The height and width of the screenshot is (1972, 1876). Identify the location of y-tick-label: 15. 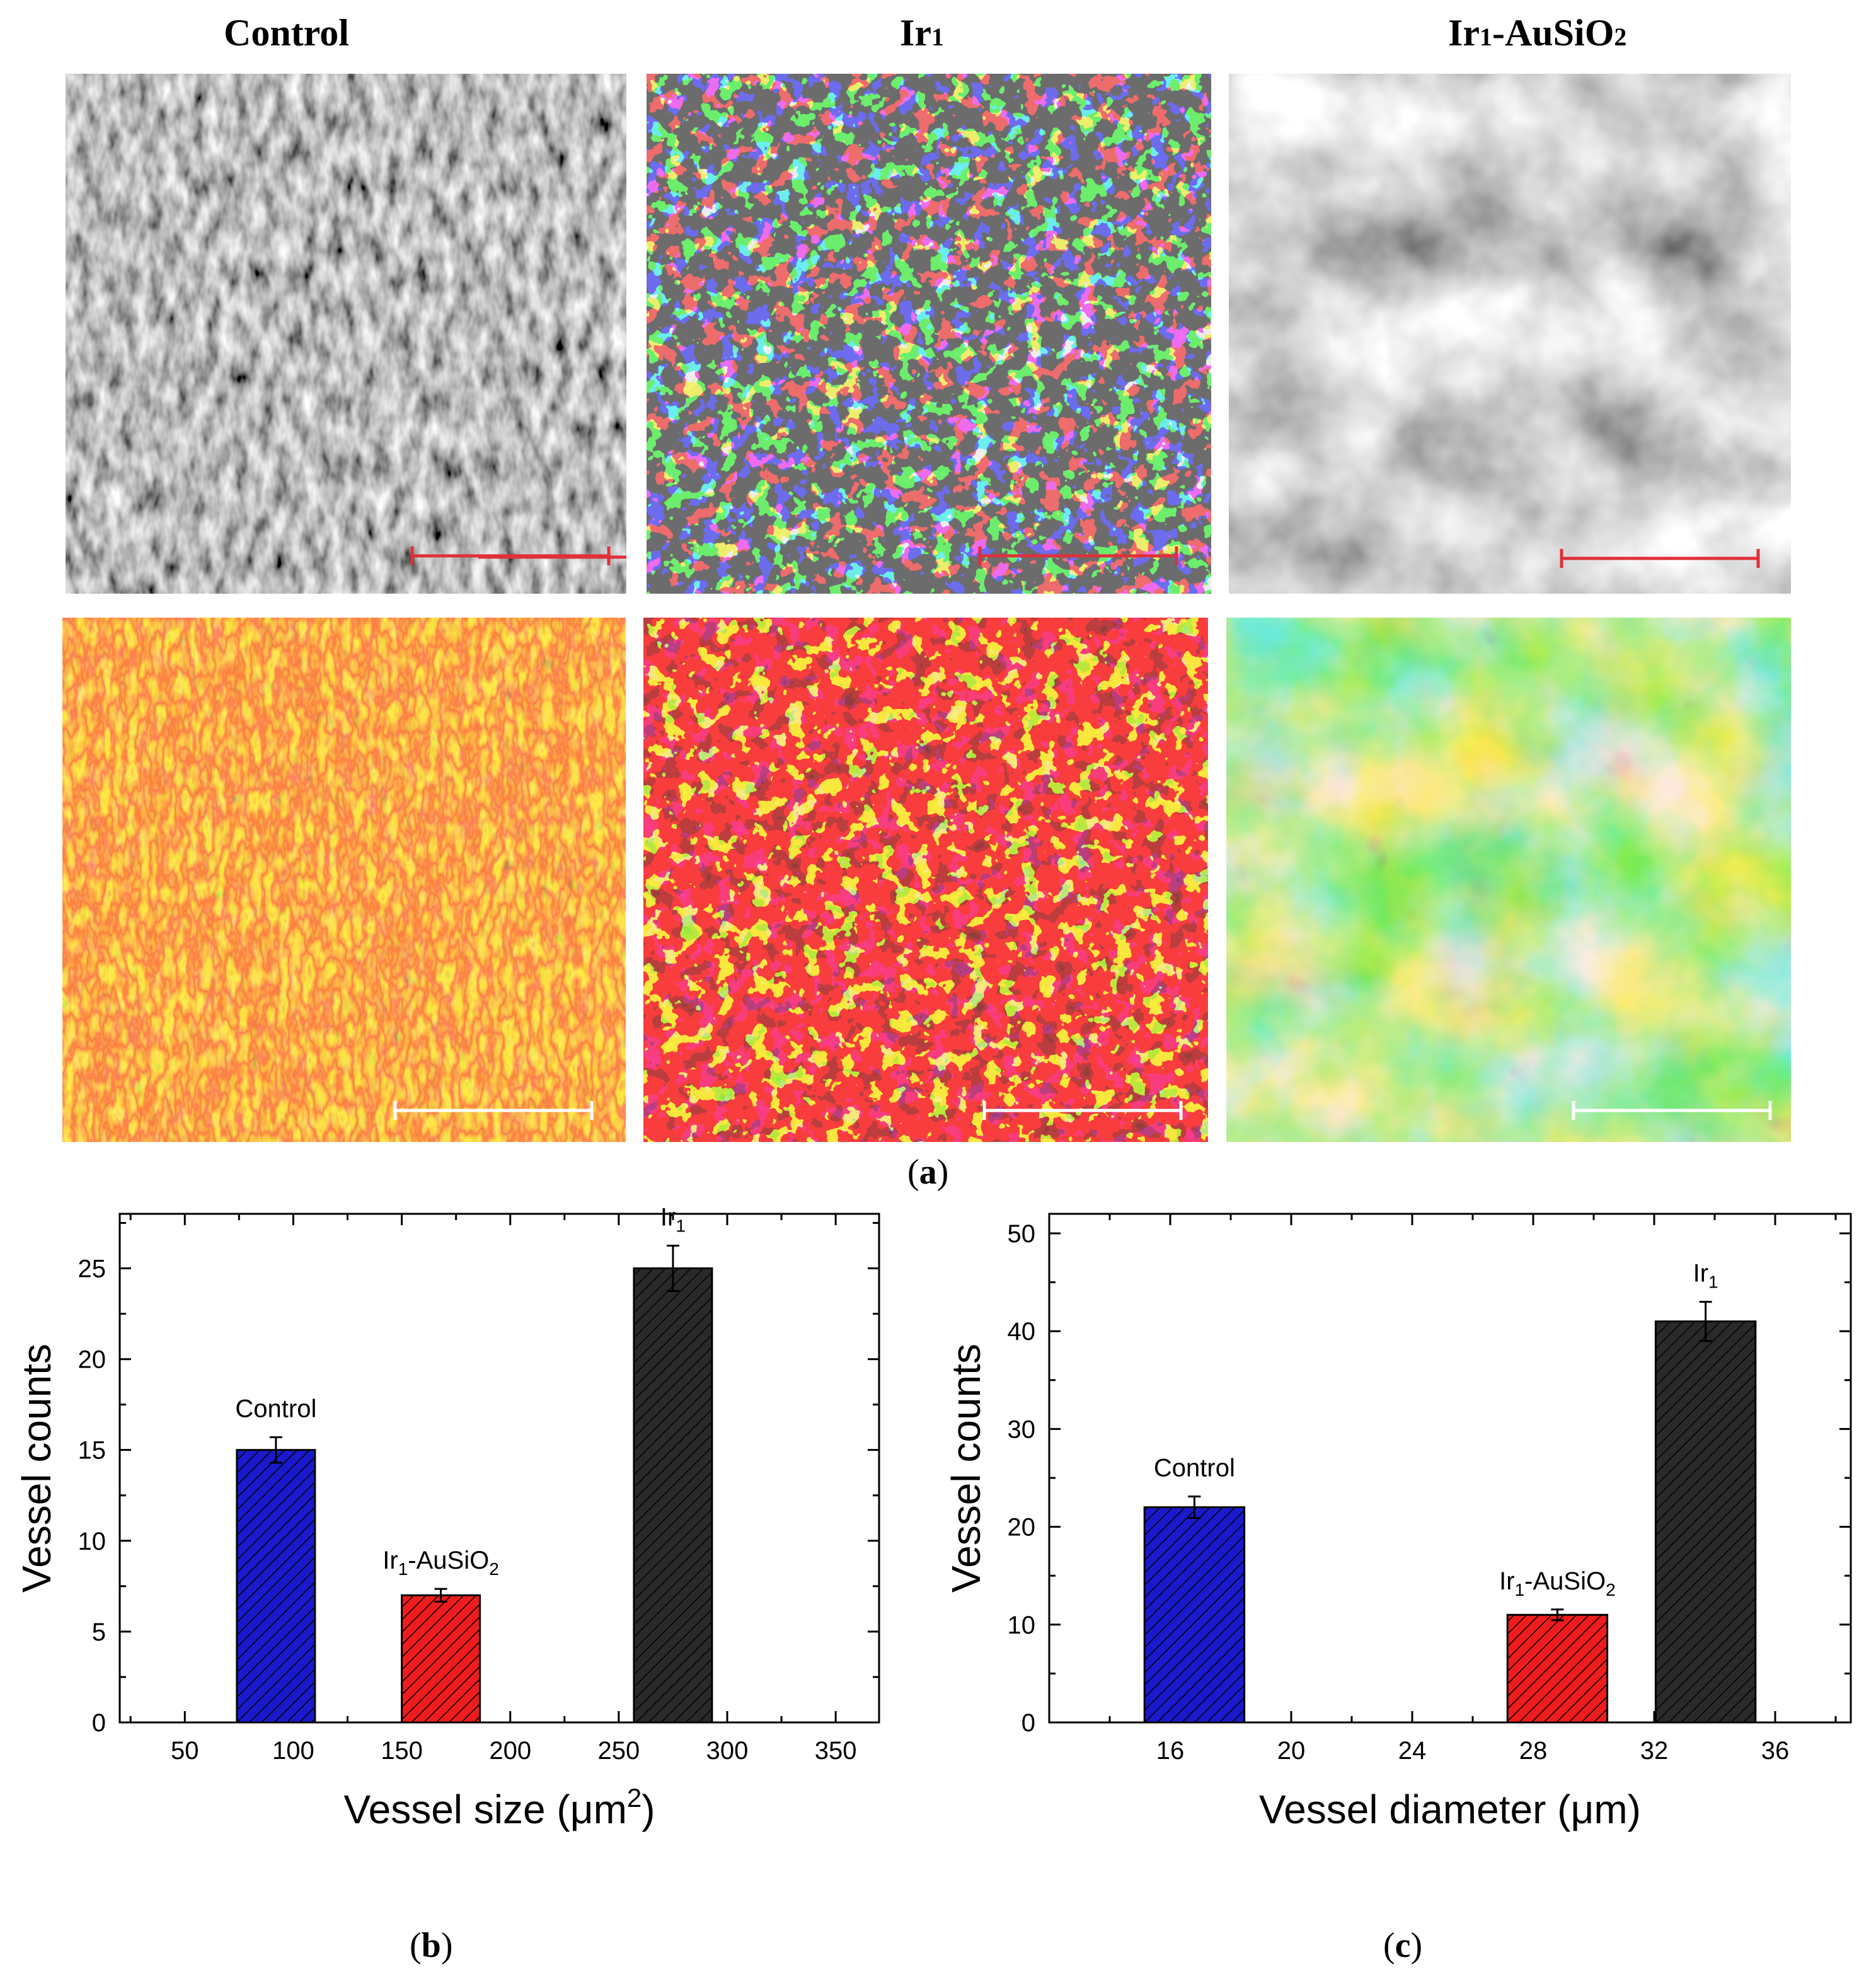
(92, 1451).